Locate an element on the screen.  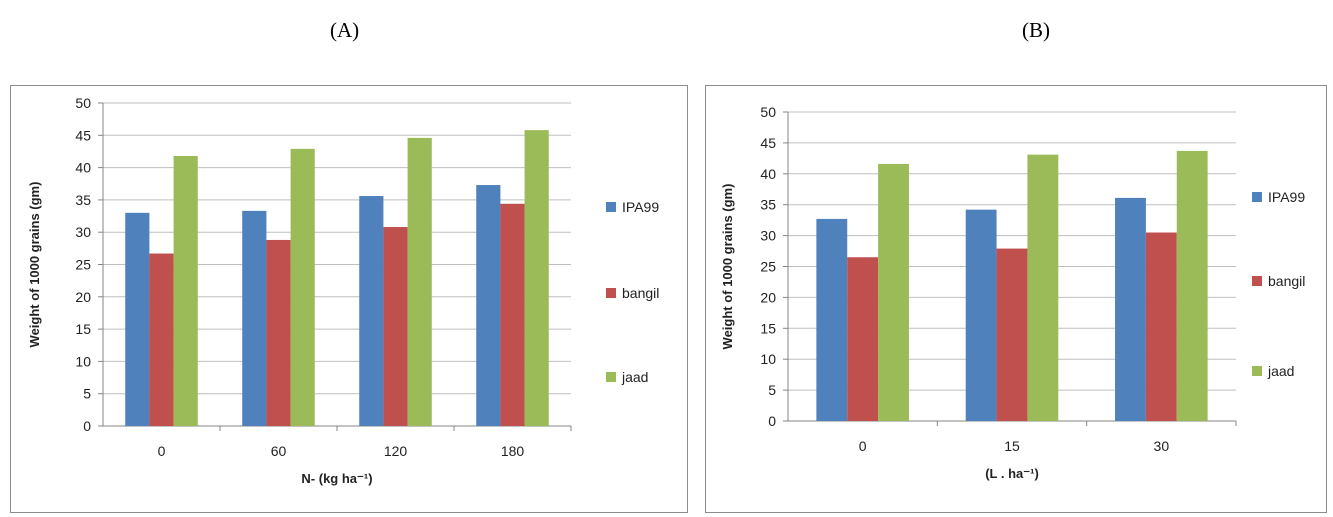
x-tick-label: 180 is located at coordinates (513, 451).